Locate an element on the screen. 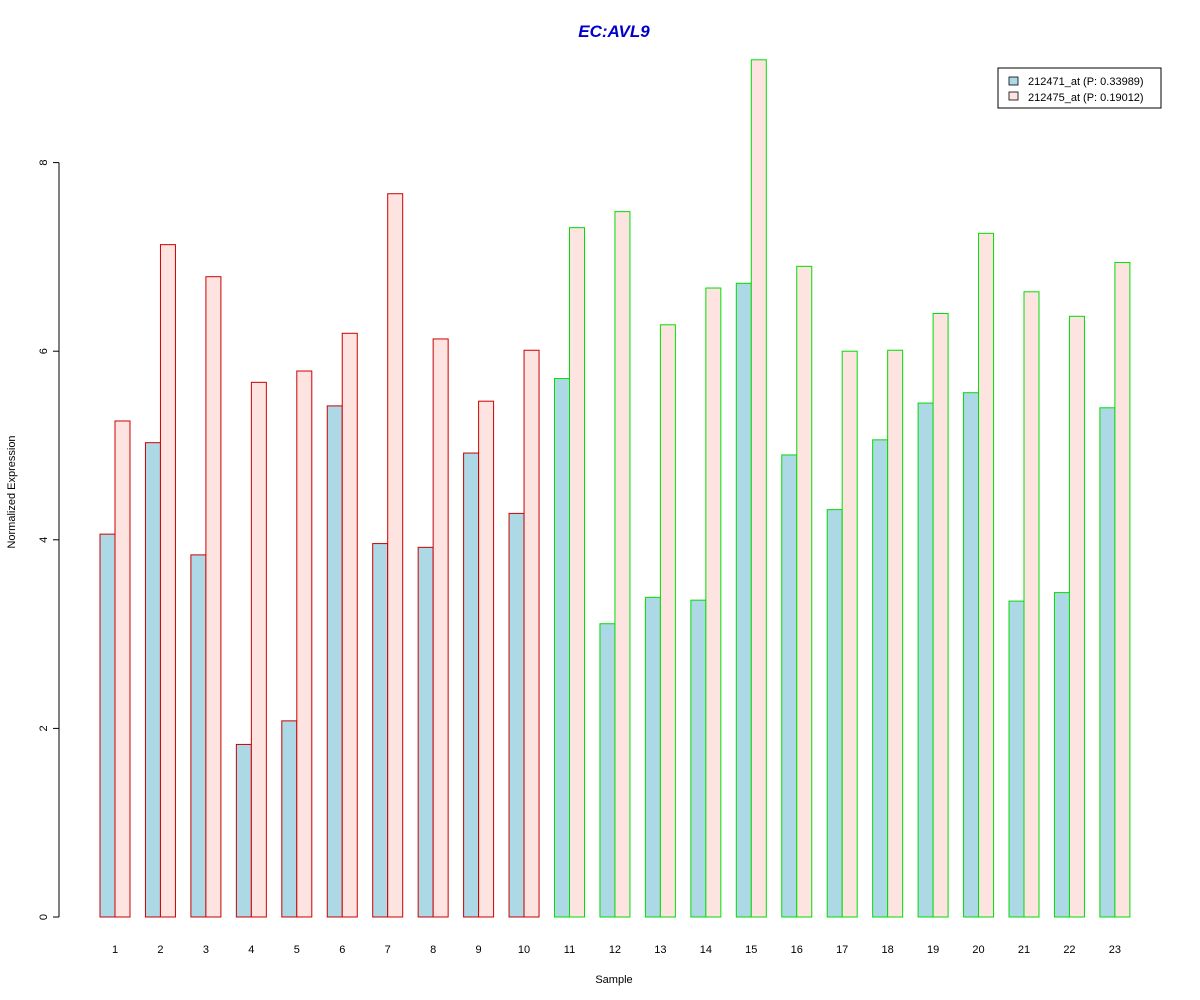 This screenshot has height=1000, width=1200. y-tick-label: 6 is located at coordinates (44, 351).